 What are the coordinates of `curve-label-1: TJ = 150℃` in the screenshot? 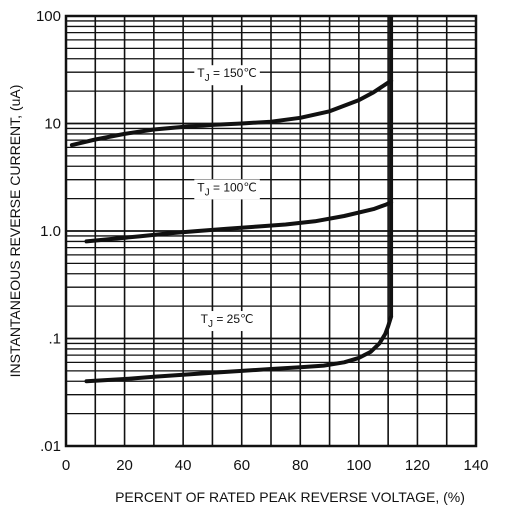 It's located at (227, 75).